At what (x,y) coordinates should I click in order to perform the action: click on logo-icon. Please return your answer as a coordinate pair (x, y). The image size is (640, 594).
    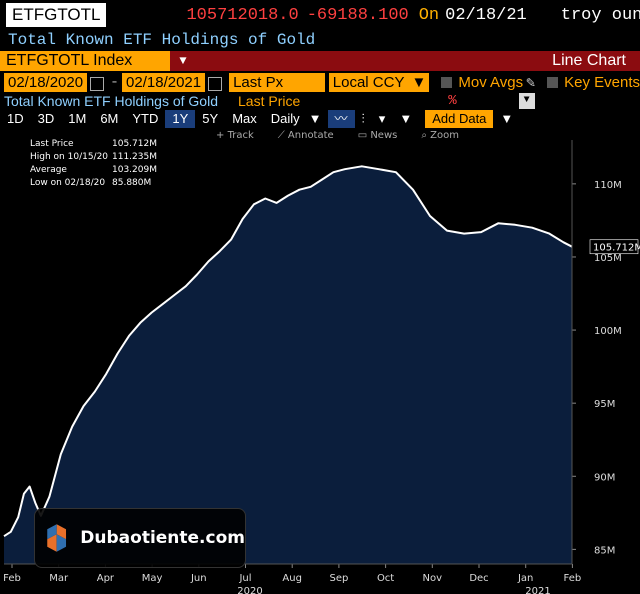
    Looking at the image, I should click on (57, 538).